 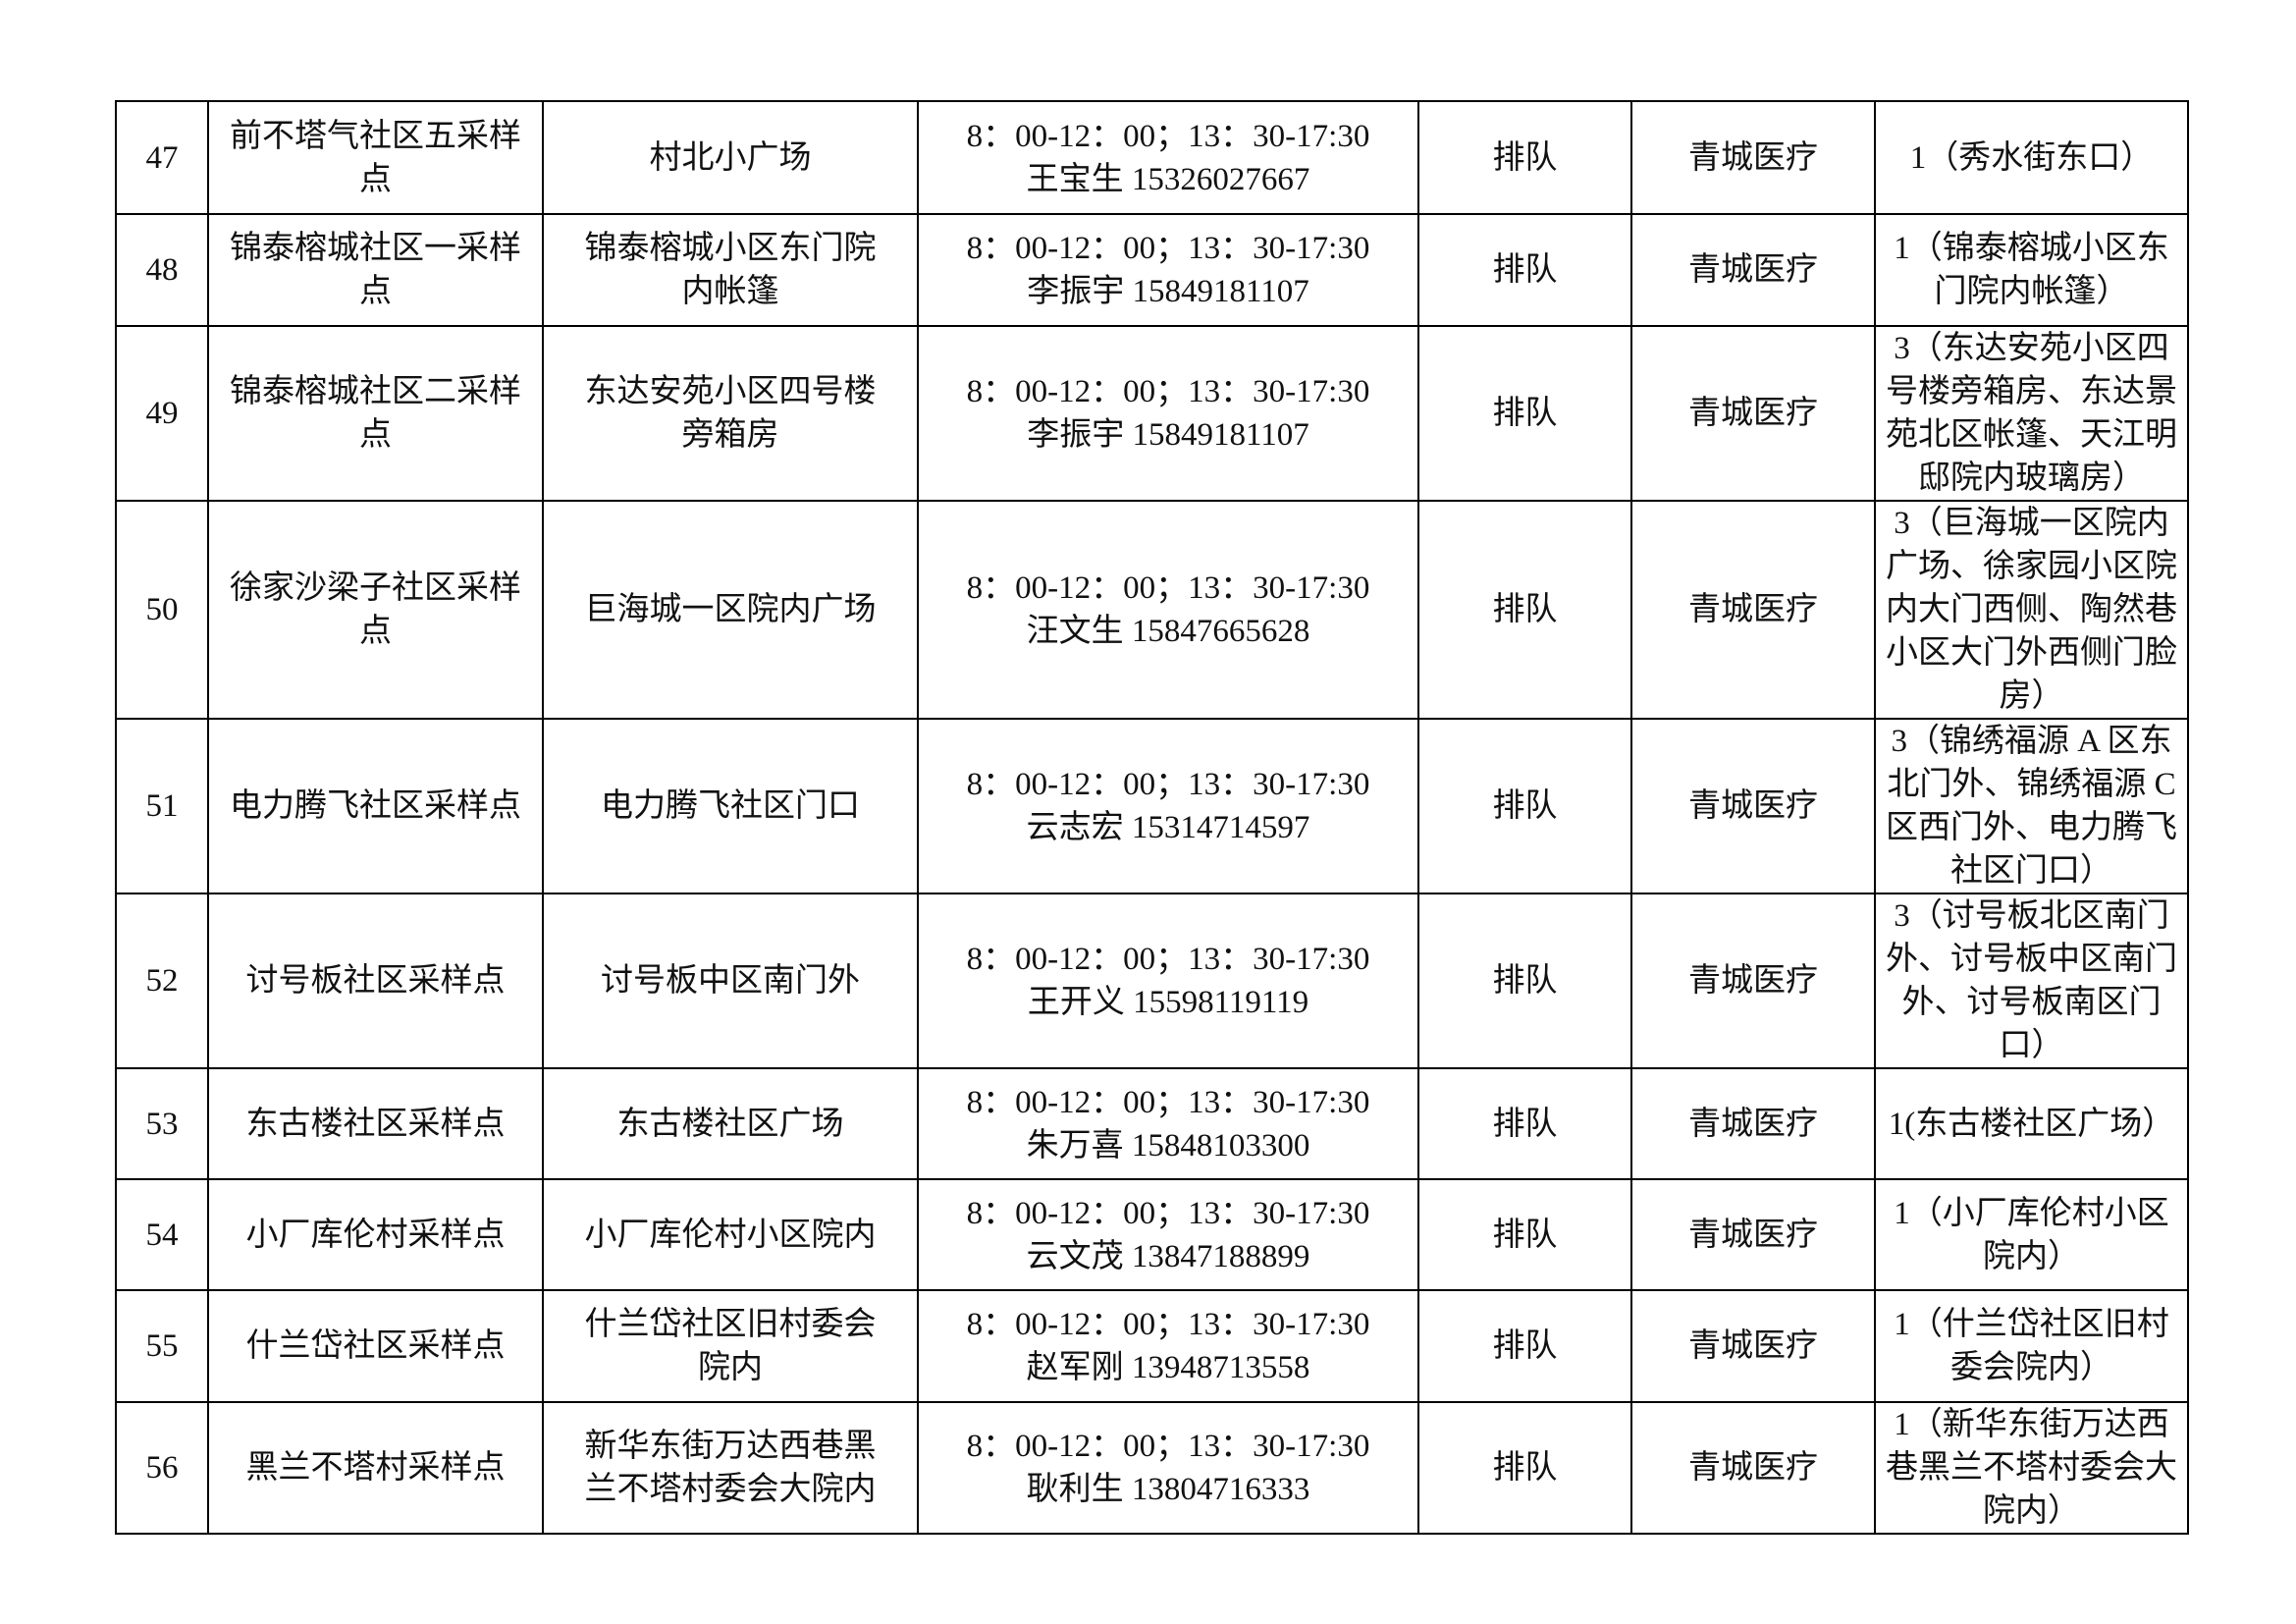 I want to click on contact: 汪文生 15847665628, so click(x=1168, y=631).